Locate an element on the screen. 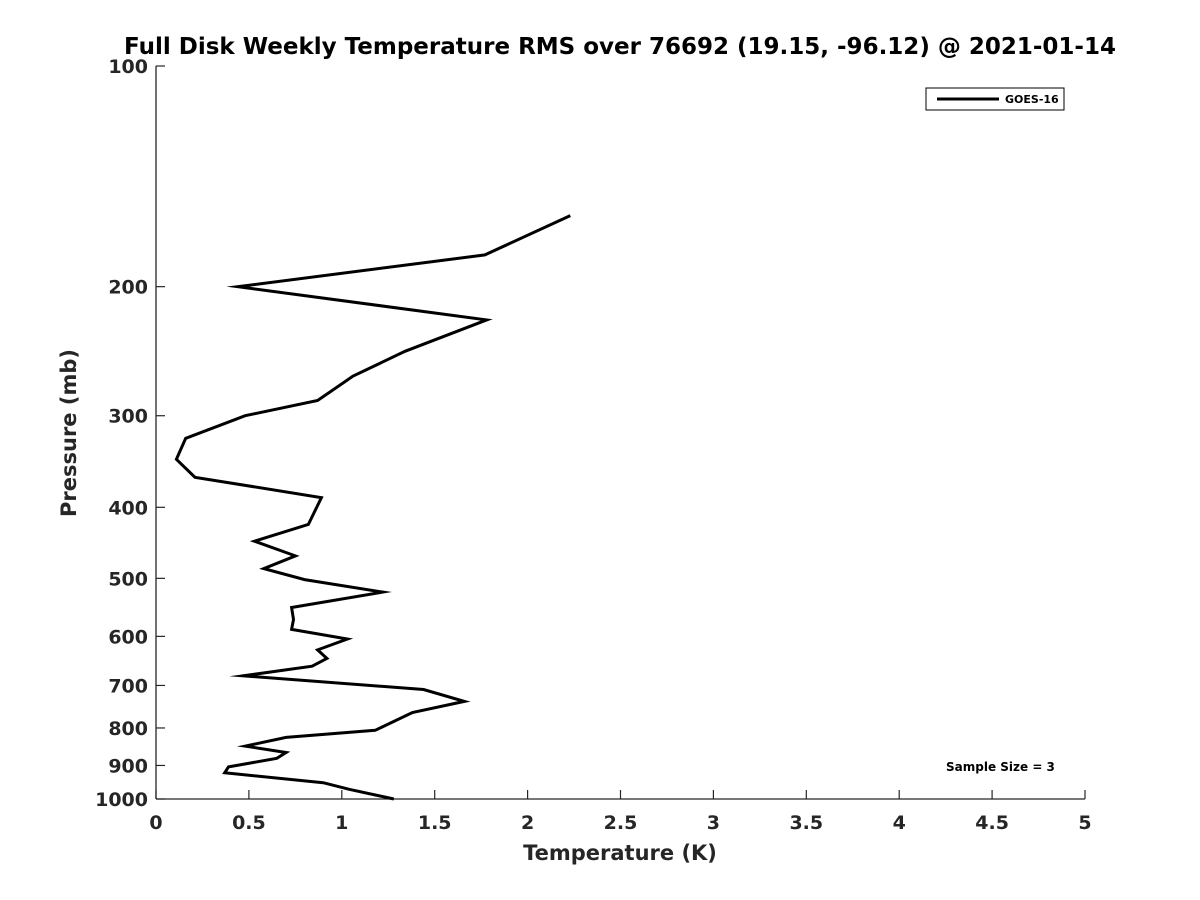  y-tick-label: 100 is located at coordinates (128, 67).